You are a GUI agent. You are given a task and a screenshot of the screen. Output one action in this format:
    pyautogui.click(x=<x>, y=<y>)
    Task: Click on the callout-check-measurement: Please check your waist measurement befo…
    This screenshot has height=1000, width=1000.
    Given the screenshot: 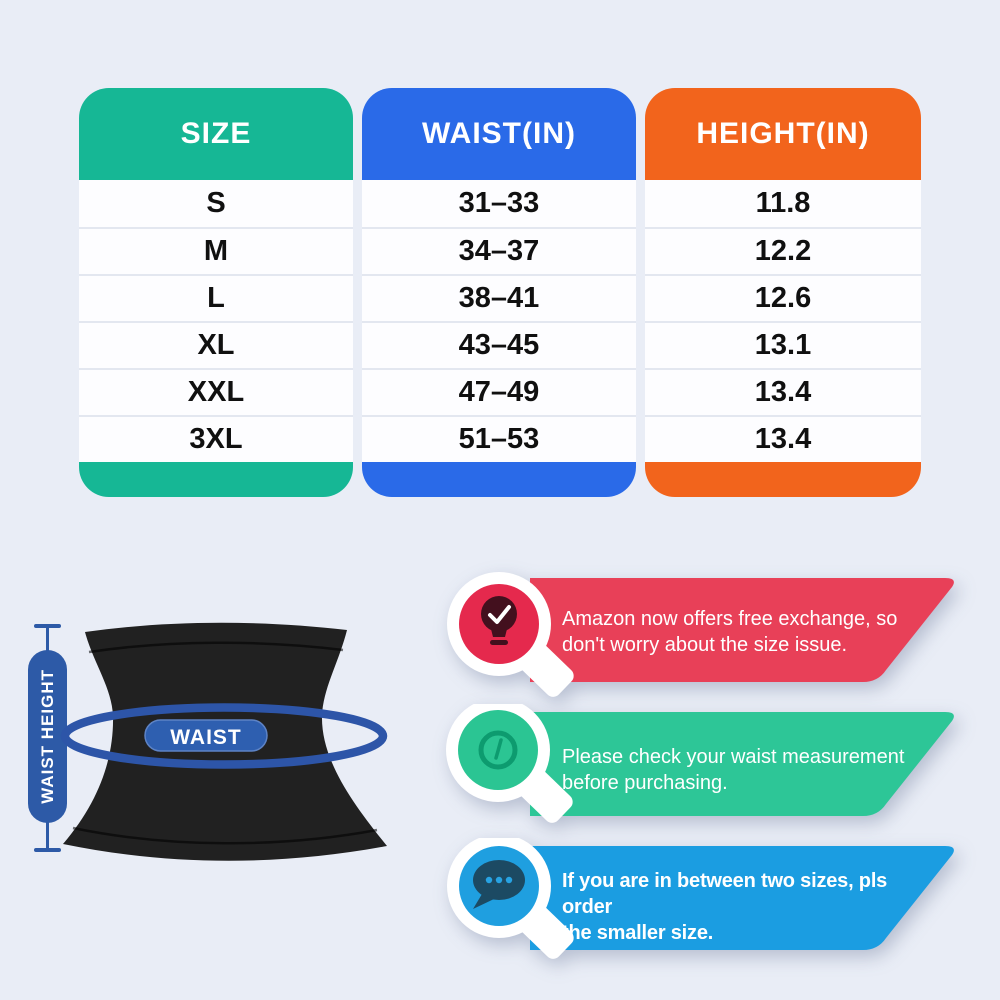 What is the action you would take?
    pyautogui.click(x=705, y=779)
    